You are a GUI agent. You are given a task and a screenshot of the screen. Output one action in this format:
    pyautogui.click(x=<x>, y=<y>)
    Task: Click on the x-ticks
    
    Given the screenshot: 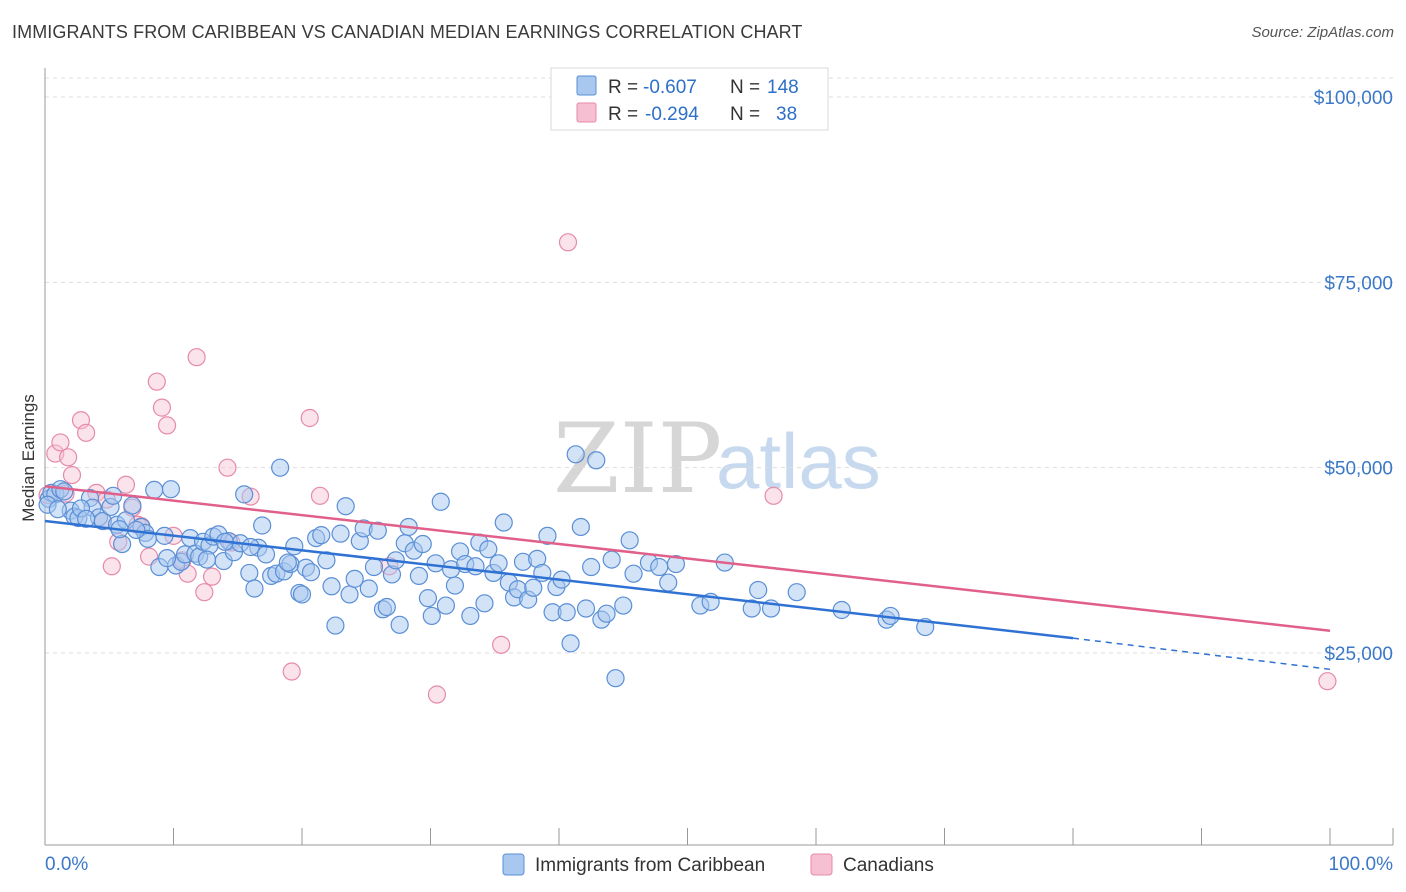 What is the action you would take?
    pyautogui.click(x=719, y=836)
    